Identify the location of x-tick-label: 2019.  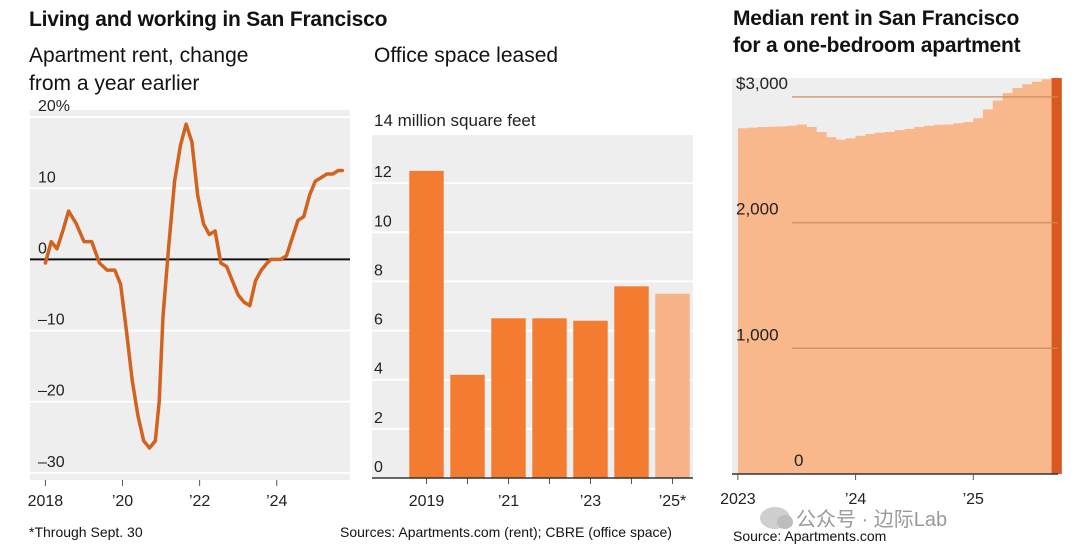
(427, 501).